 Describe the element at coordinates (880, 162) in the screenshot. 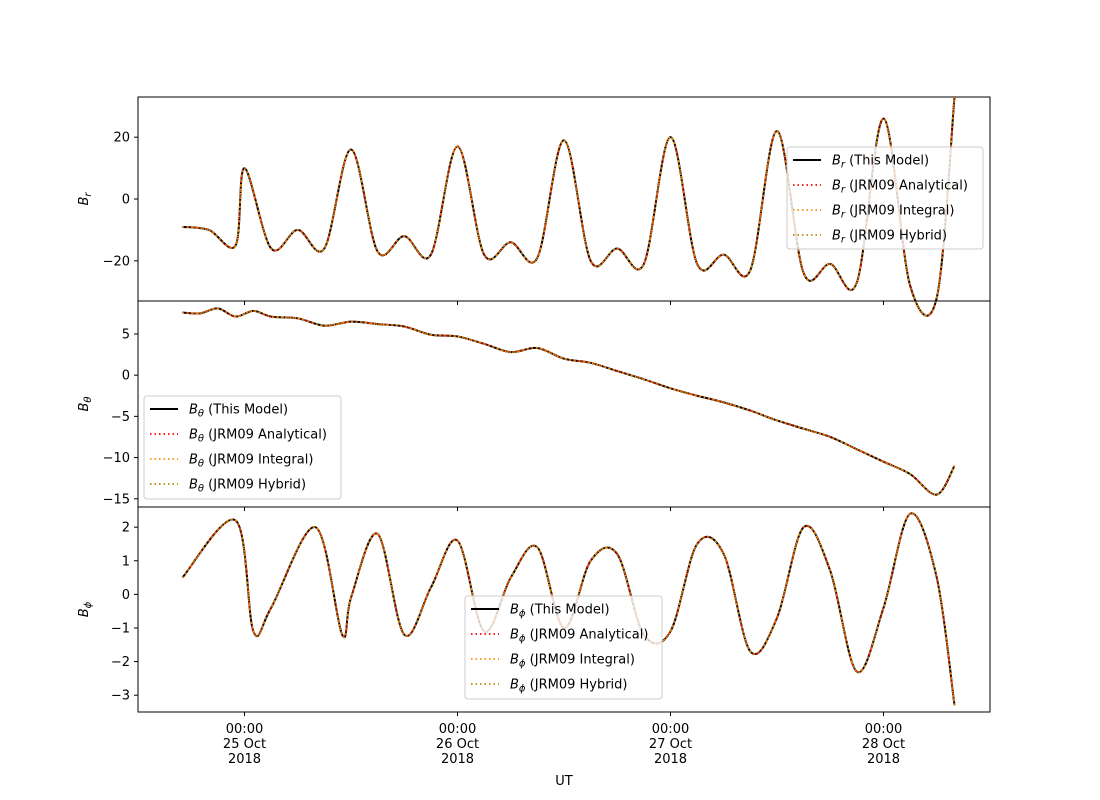

I see `legend-label: Br (This Model)` at that location.